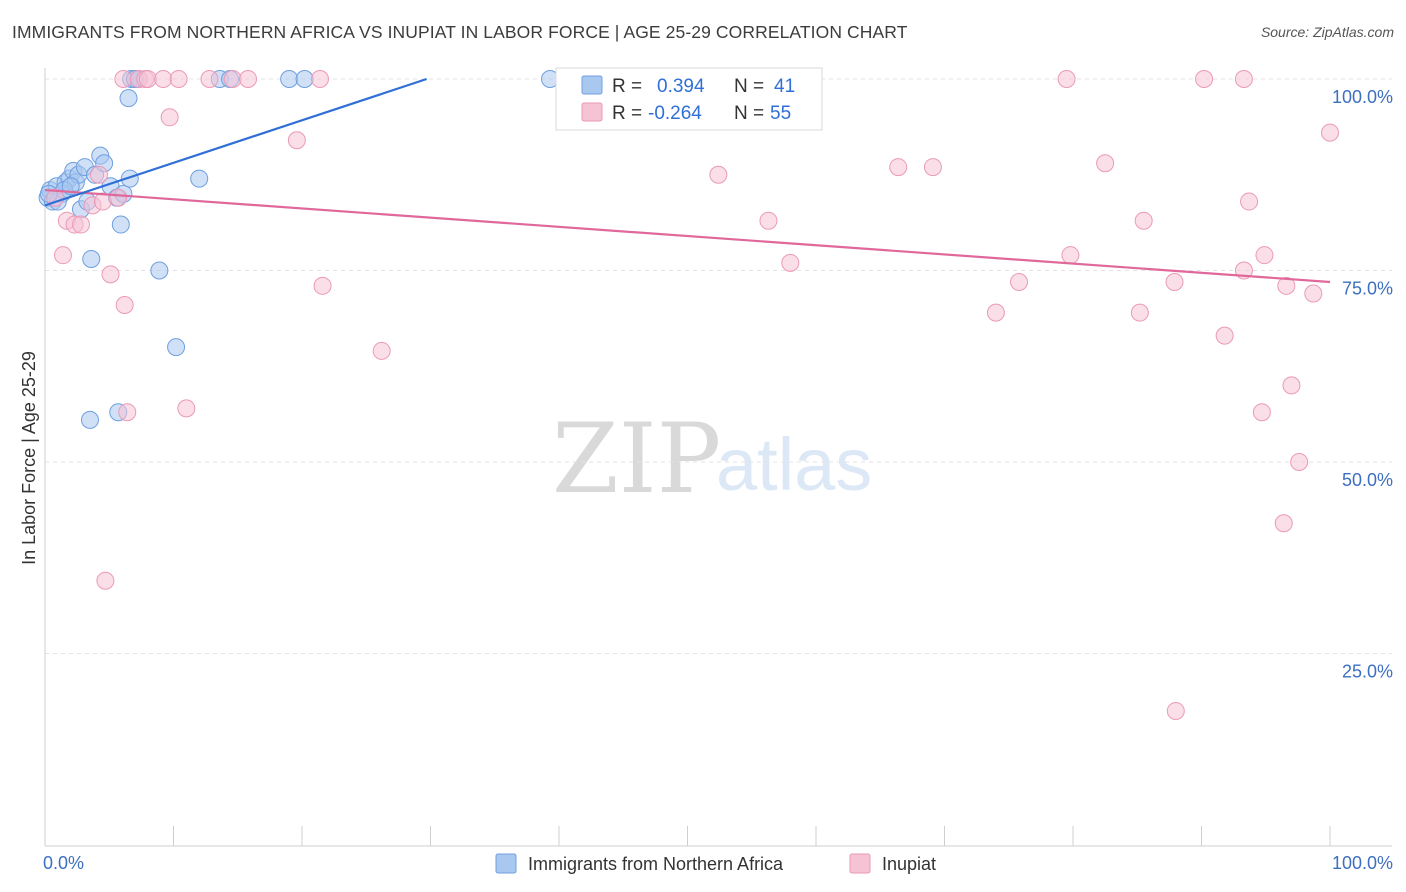 The width and height of the screenshot is (1406, 892). What do you see at coordinates (1362, 384) in the screenshot?
I see `y-tick-labels: 25.0% 50.0% 75.0% 100.0%` at bounding box center [1362, 384].